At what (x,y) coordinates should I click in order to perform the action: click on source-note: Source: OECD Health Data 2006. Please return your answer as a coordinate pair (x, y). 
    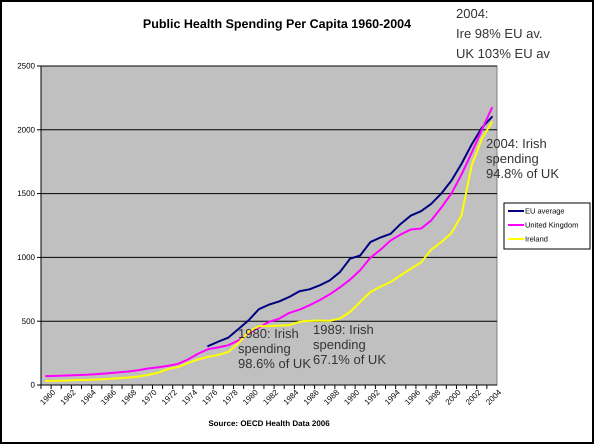
    Looking at the image, I should click on (269, 423).